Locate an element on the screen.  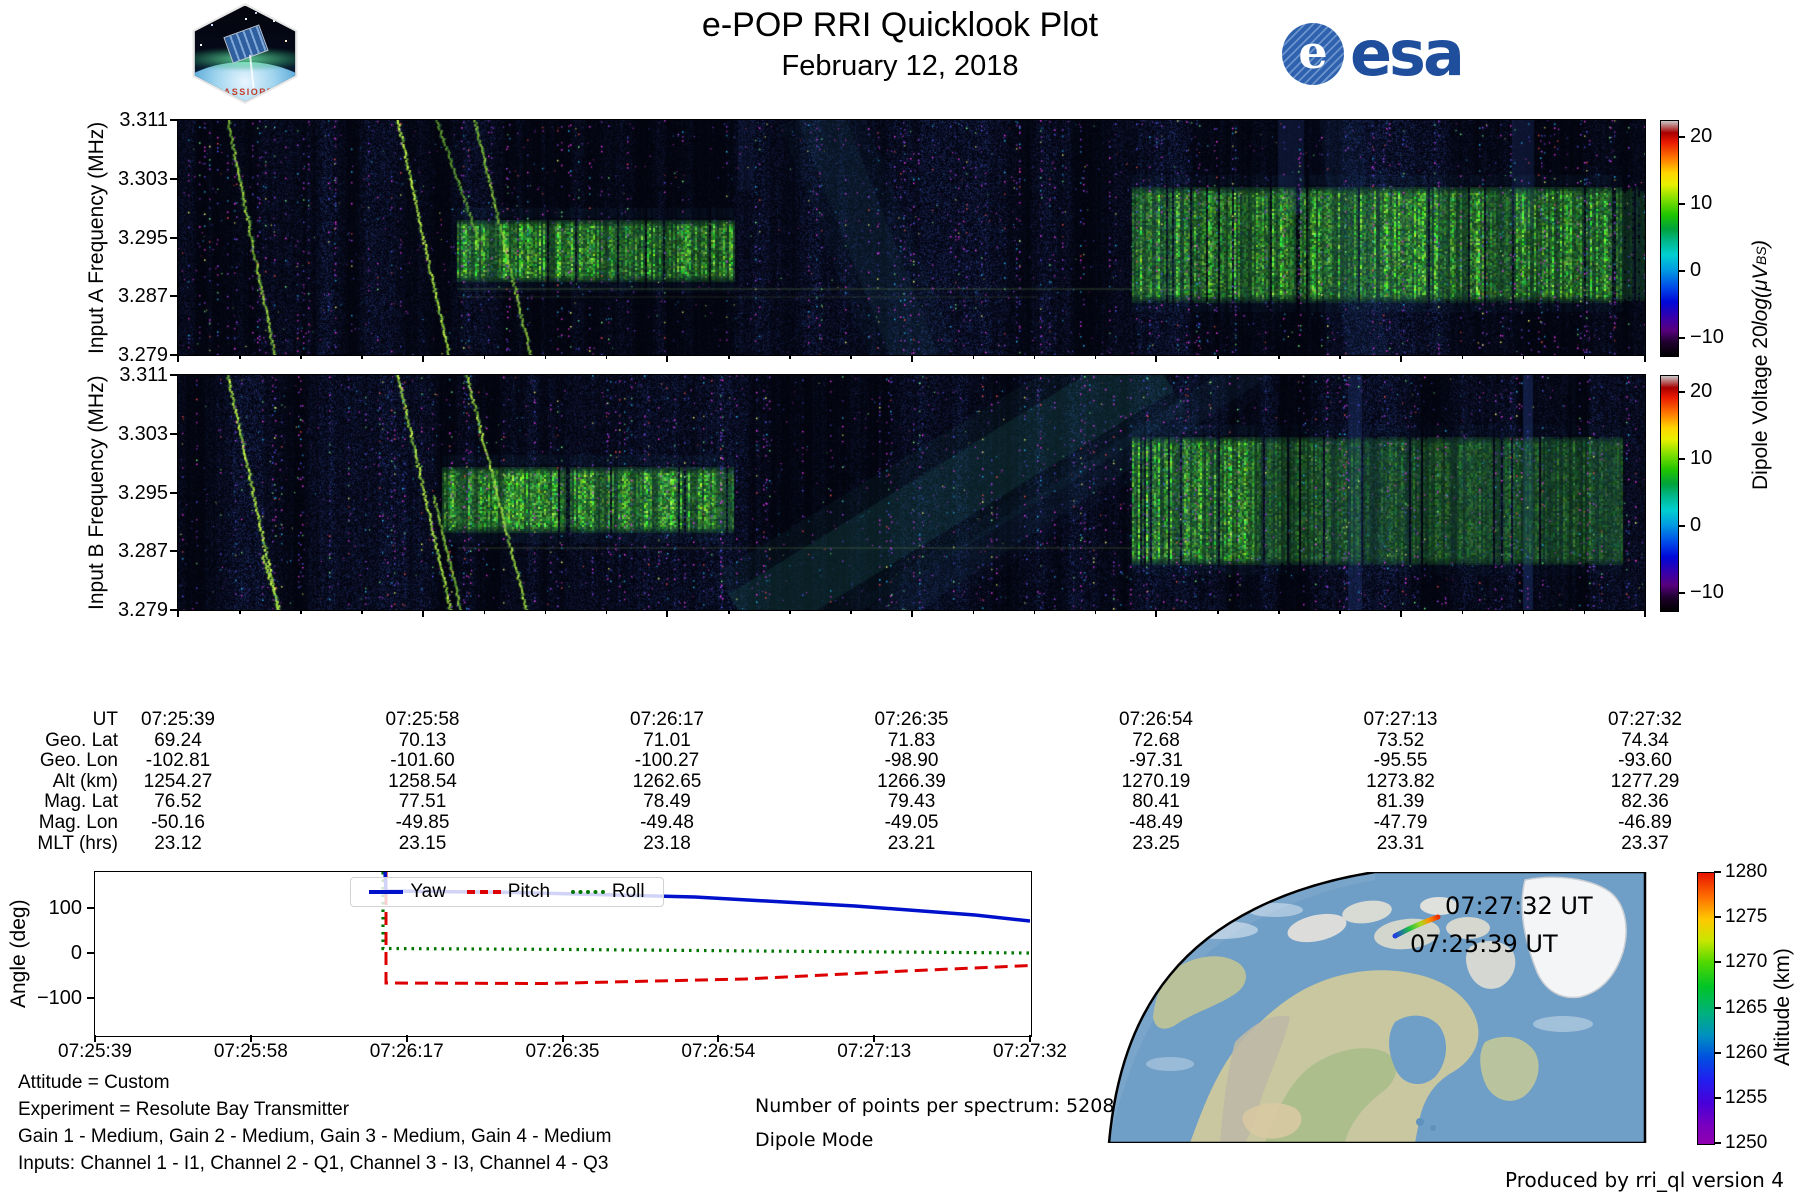
ephemeris-cell: 23.15 is located at coordinates (422, 843).